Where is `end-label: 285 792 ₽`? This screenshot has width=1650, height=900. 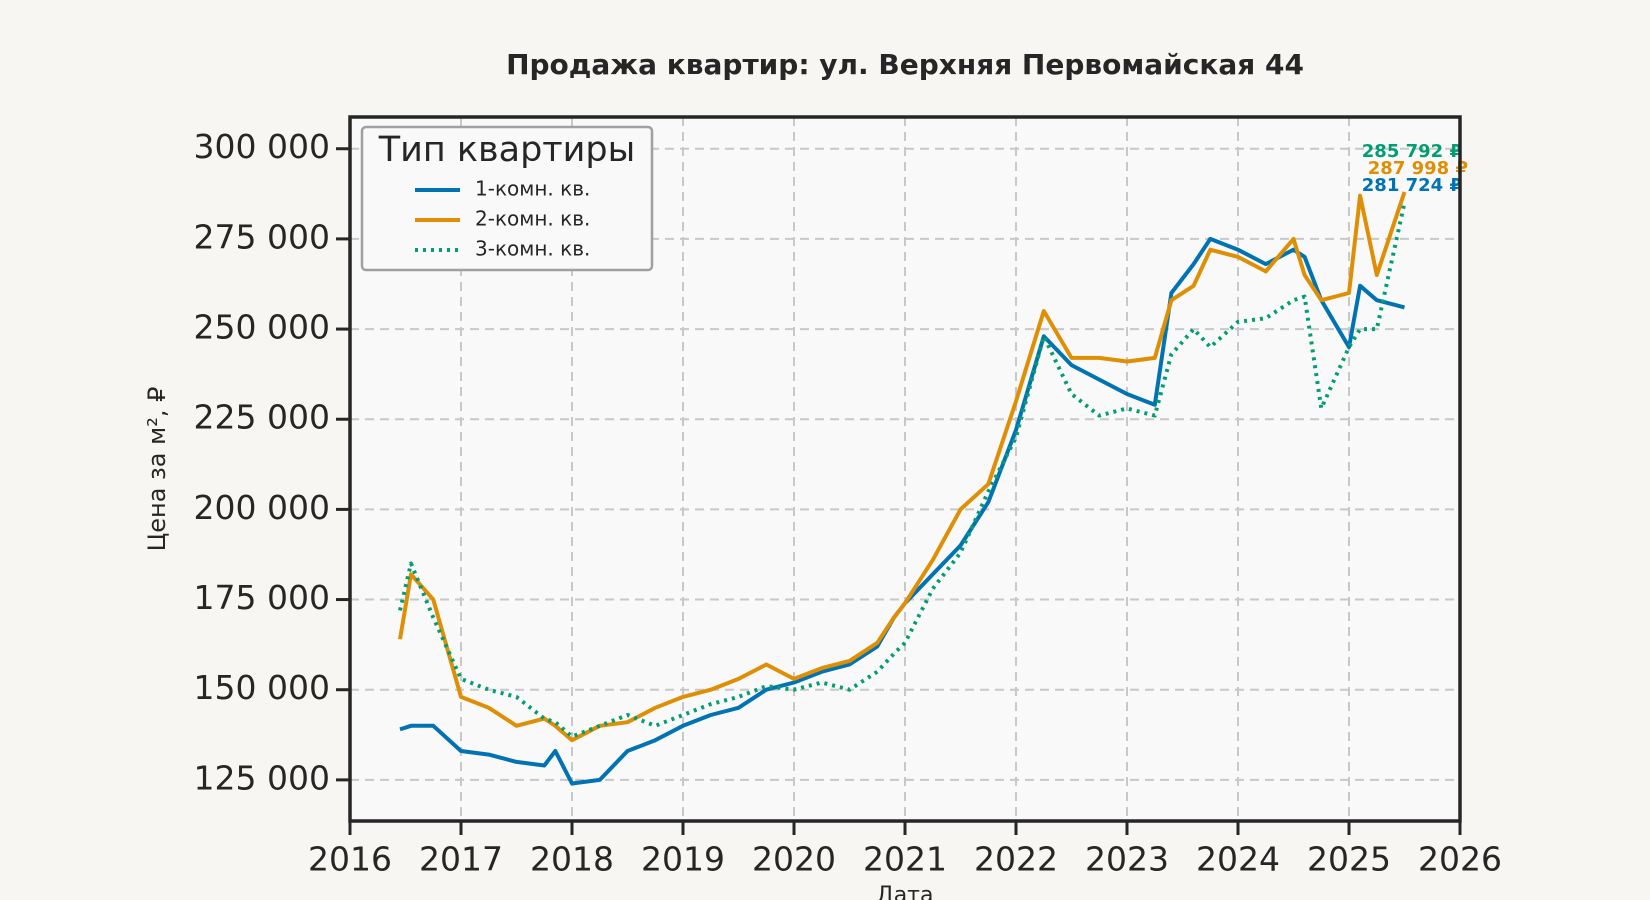 end-label: 285 792 ₽ is located at coordinates (1412, 151).